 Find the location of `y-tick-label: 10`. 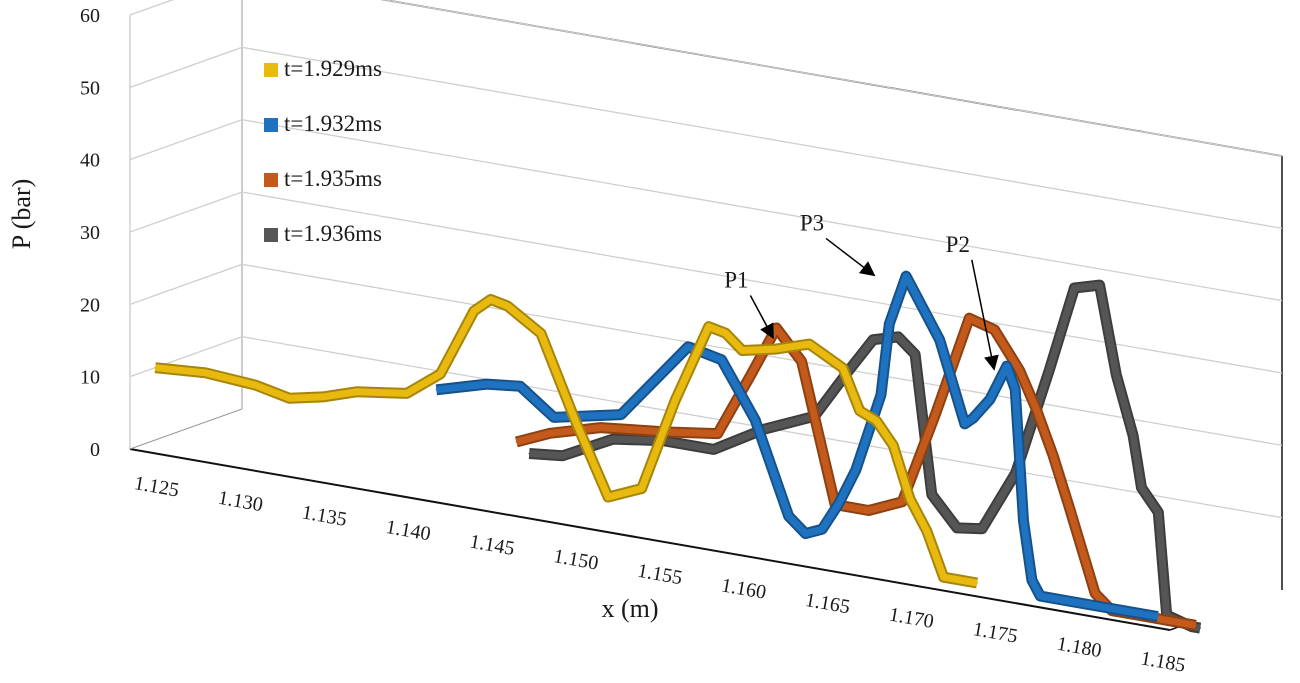

y-tick-label: 10 is located at coordinates (90, 378).